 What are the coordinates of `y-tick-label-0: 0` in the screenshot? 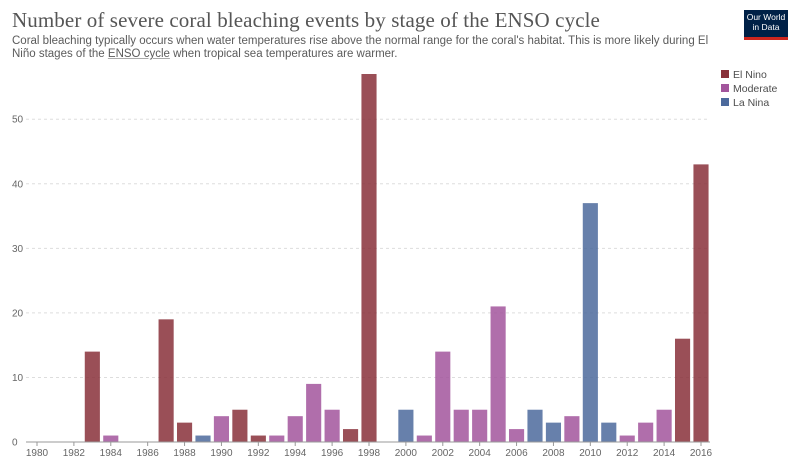 It's located at (15, 443).